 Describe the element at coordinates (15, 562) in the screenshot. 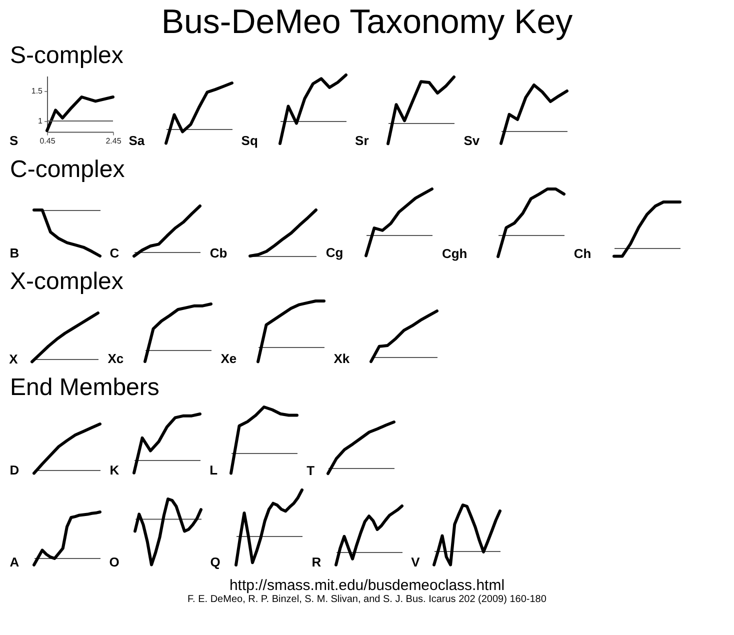

I see `text: A` at that location.